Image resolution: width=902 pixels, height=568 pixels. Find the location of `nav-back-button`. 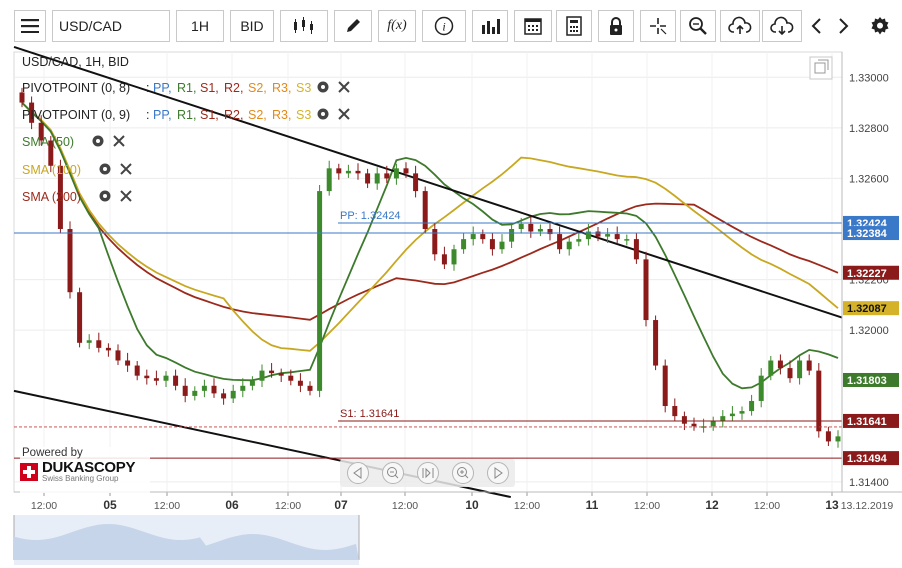

nav-back-button is located at coordinates (357, 473).